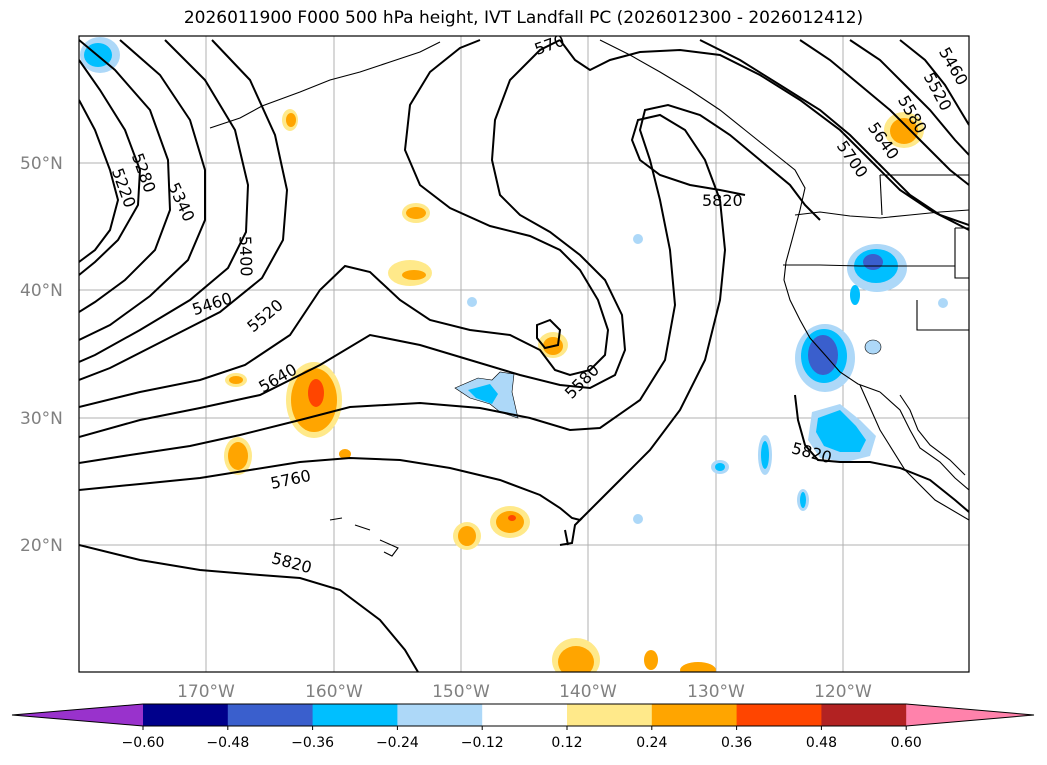 The width and height of the screenshot is (1047, 765). I want to click on contour-label: 5400, so click(246, 255).